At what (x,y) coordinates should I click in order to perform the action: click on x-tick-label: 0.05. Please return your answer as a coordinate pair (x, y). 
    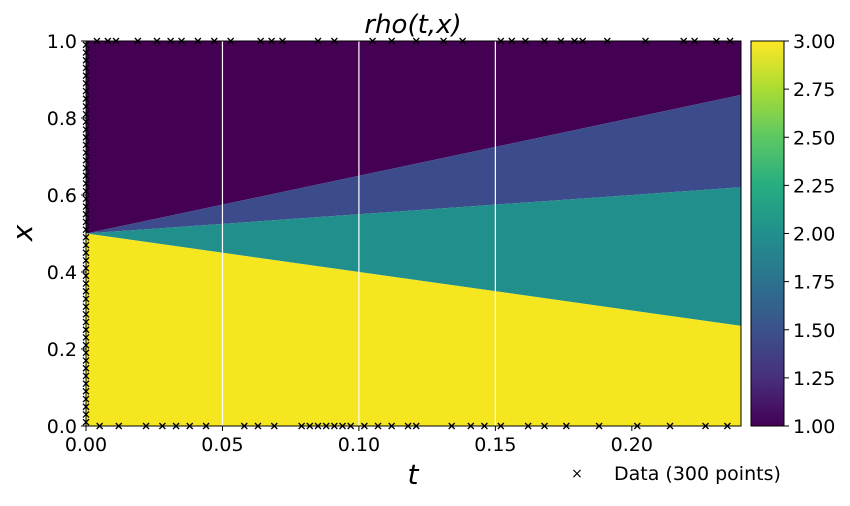
    Looking at the image, I should click on (222, 445).